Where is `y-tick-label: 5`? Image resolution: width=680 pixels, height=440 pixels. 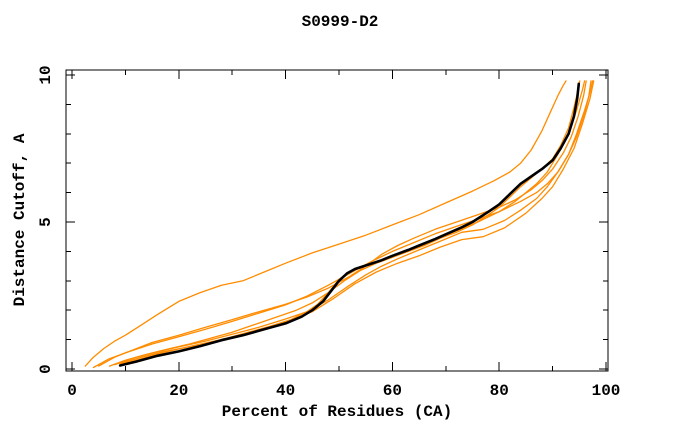
y-tick-label: 5 is located at coordinates (46, 222).